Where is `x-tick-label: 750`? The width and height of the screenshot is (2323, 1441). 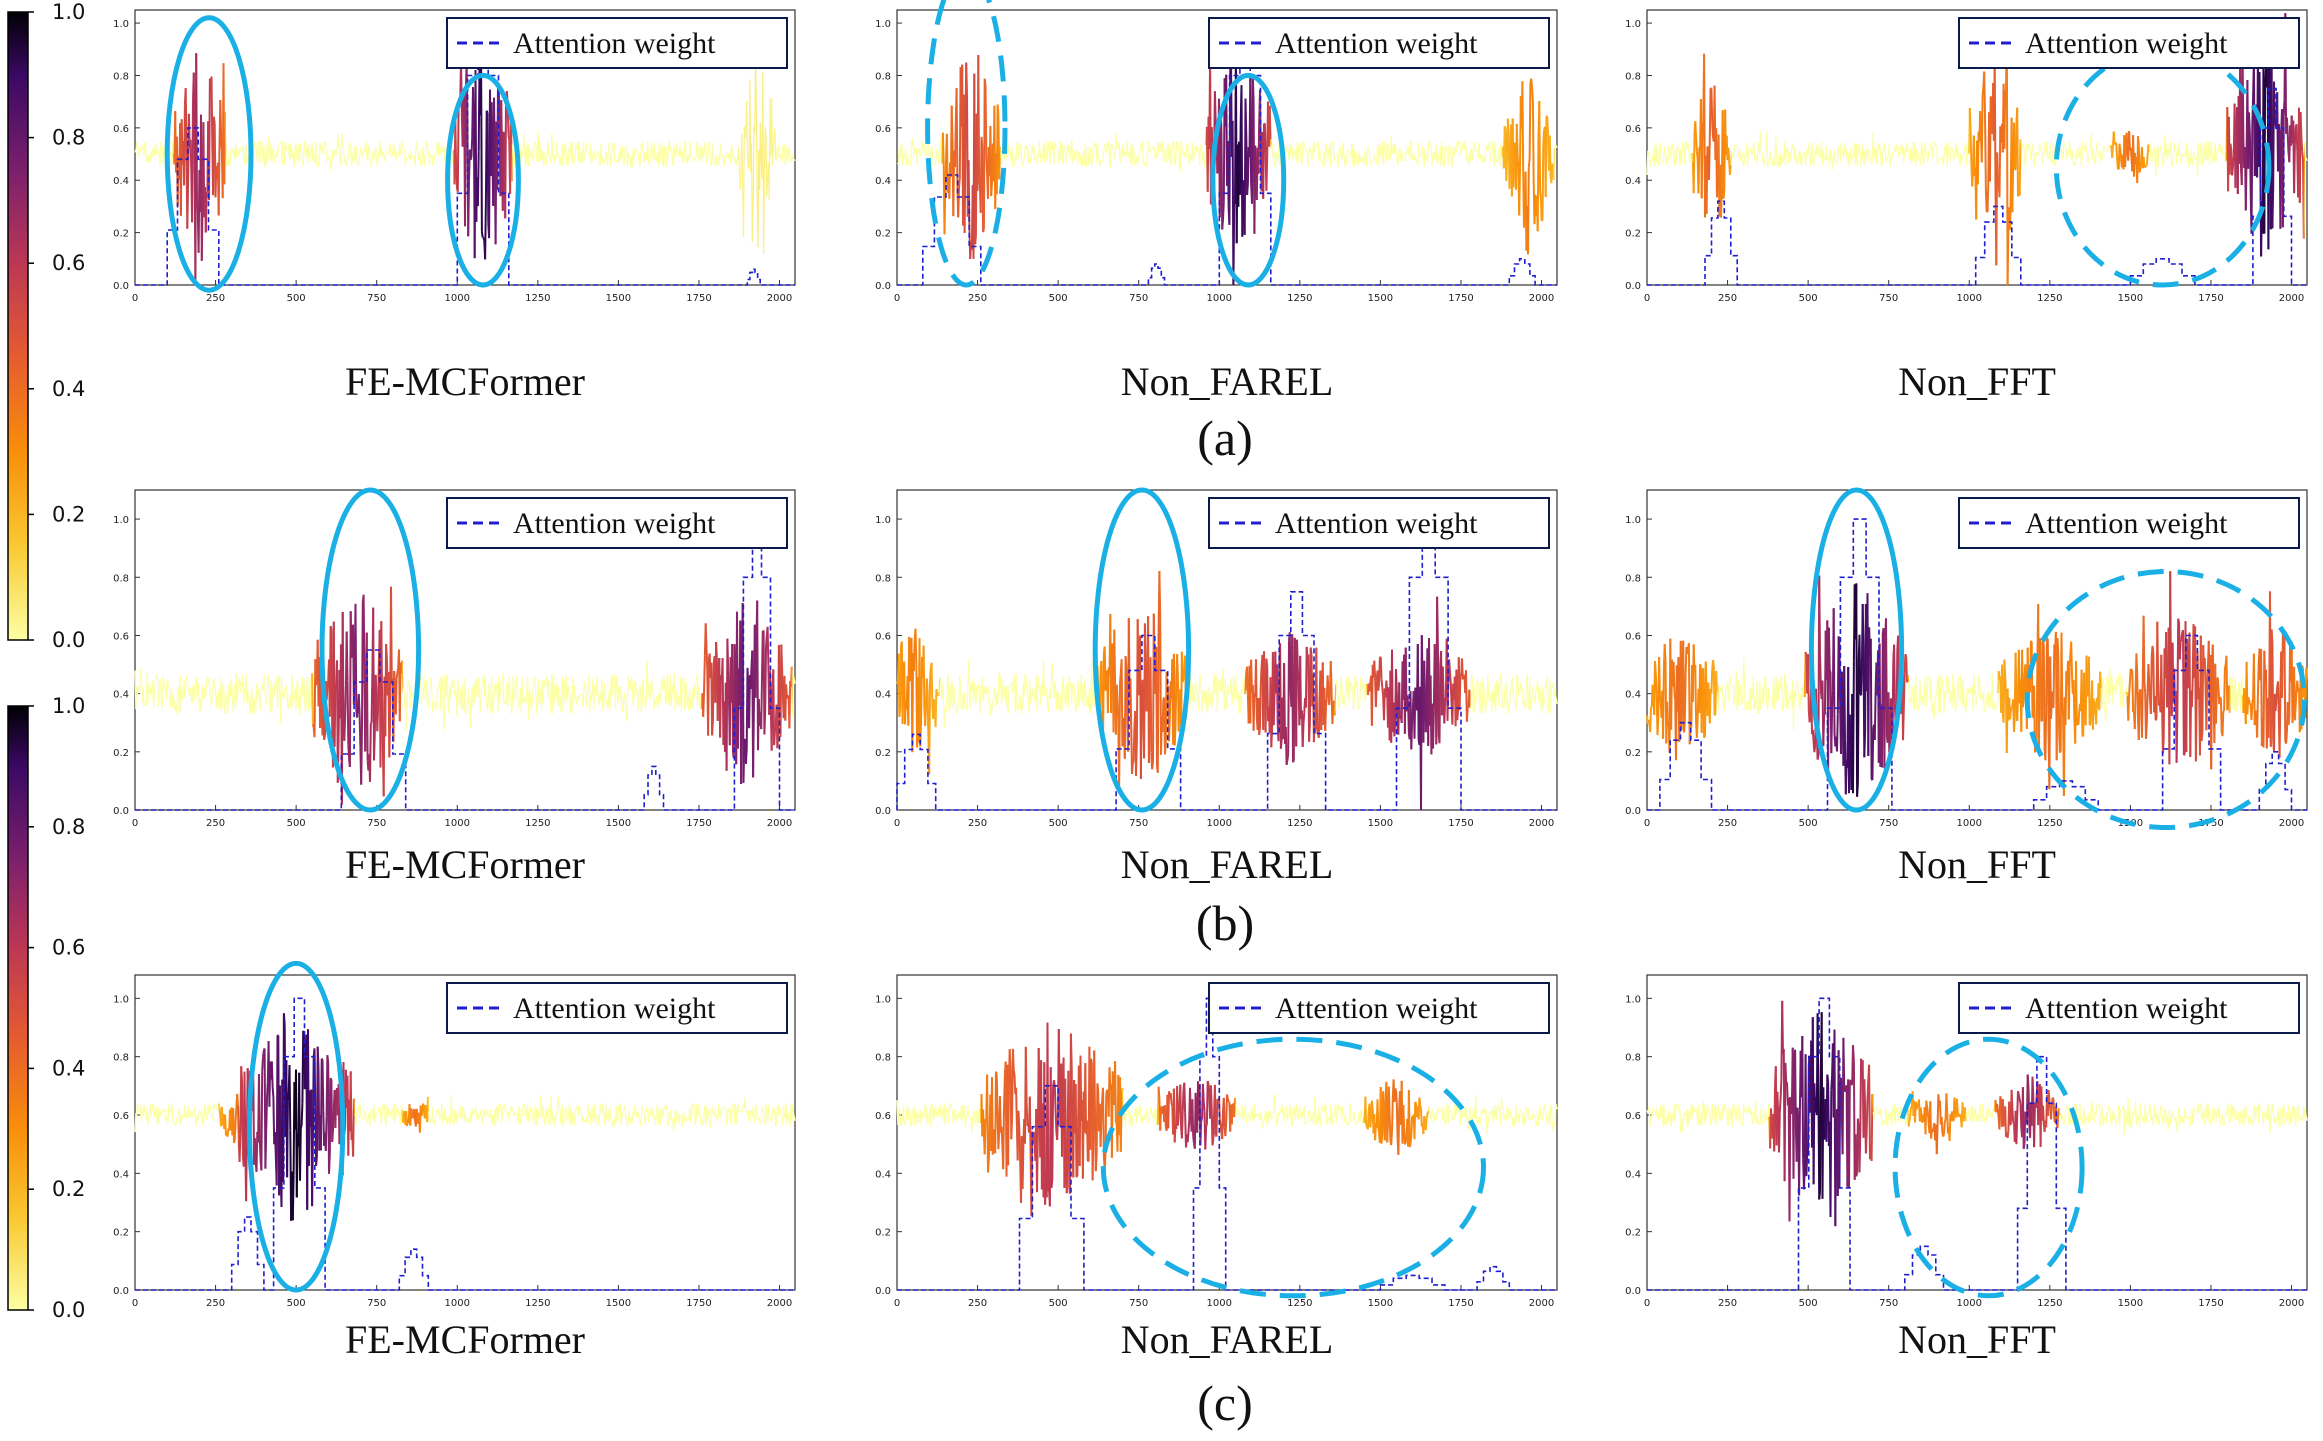
x-tick-label: 750 is located at coordinates (376, 823).